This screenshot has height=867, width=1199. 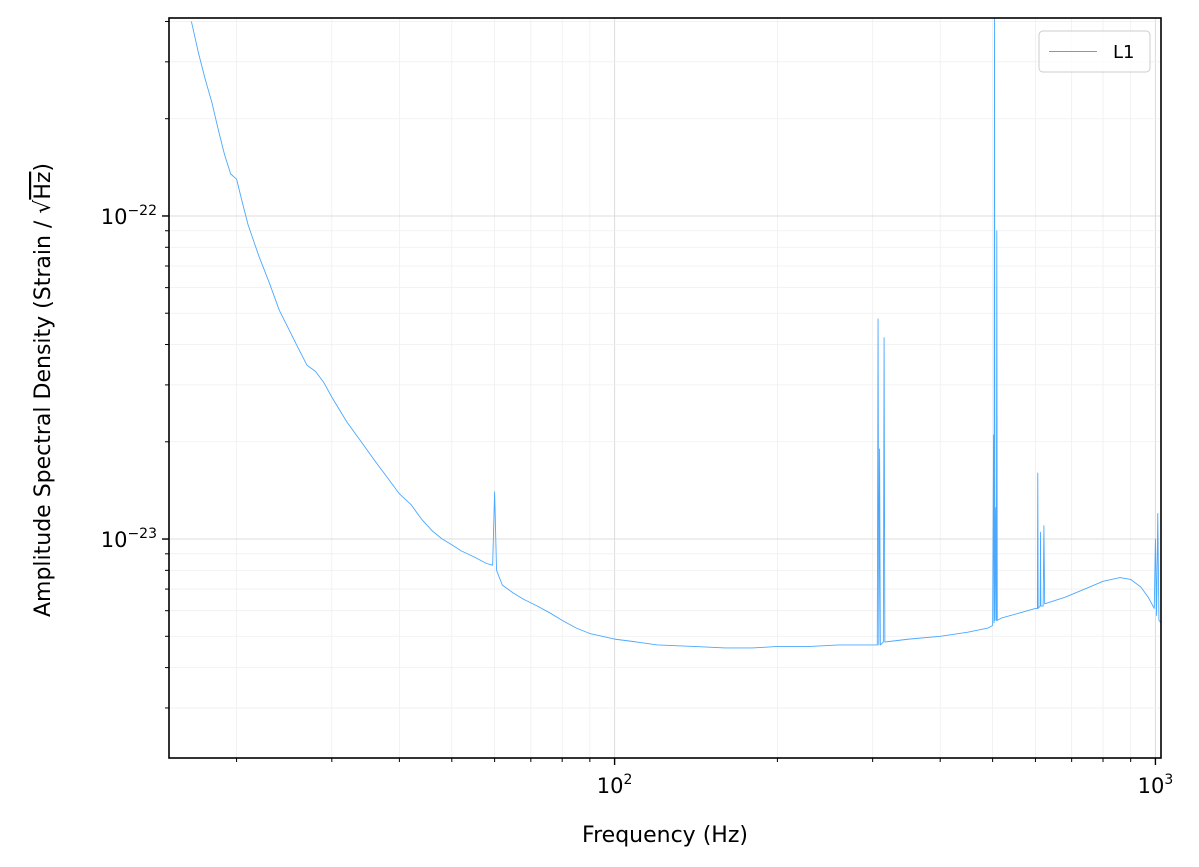 I want to click on legend: L1, so click(x=1094, y=51).